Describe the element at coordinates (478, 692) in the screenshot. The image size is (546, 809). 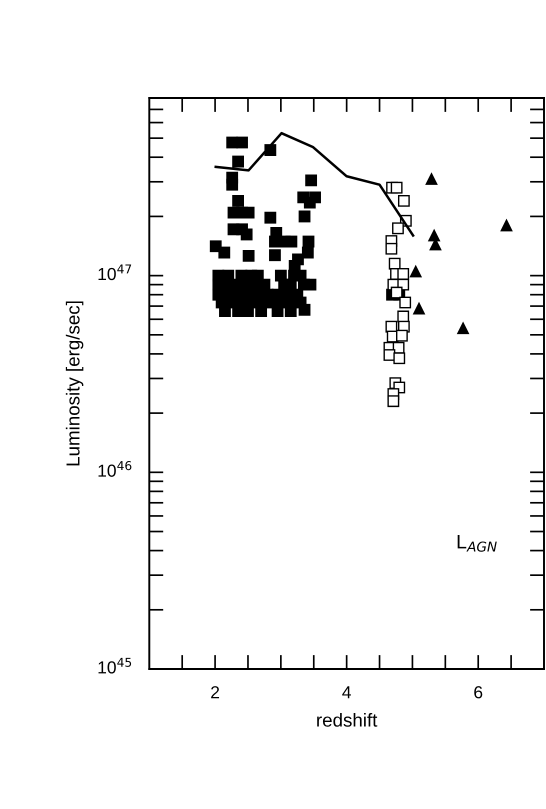
I see `x-tick-label: 6` at that location.